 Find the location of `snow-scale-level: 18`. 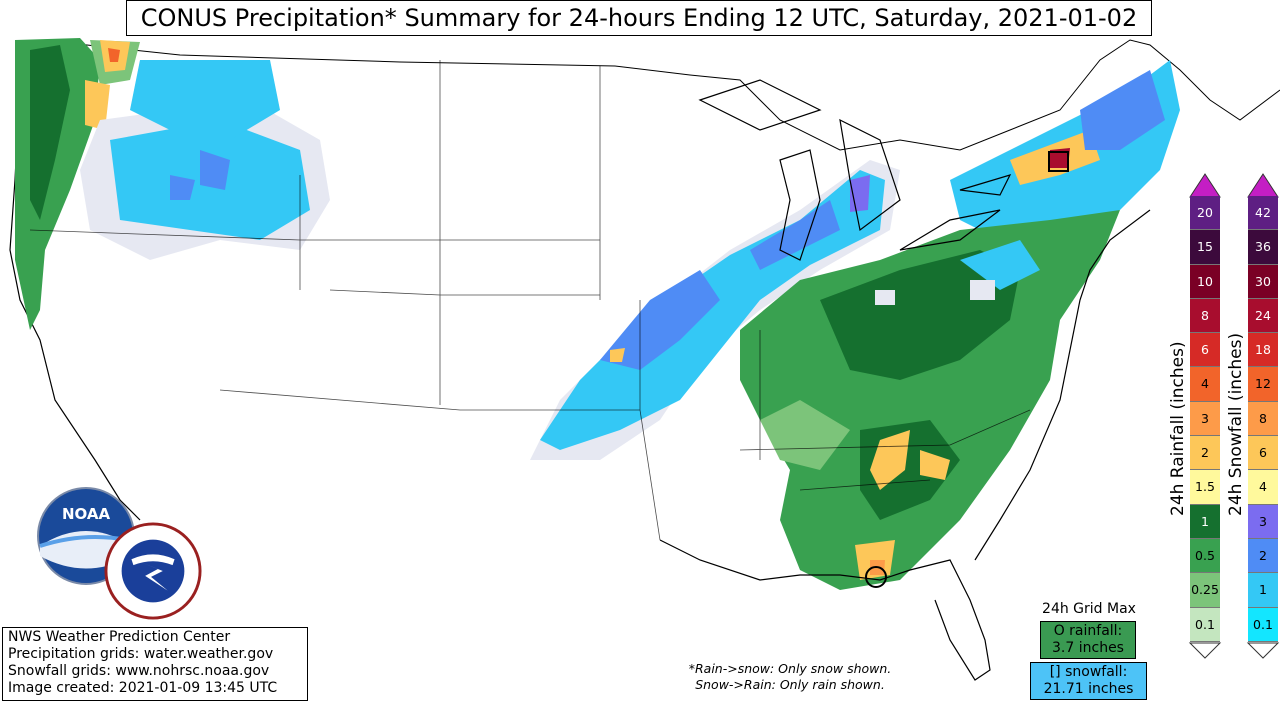

snow-scale-level: 18 is located at coordinates (1263, 350).